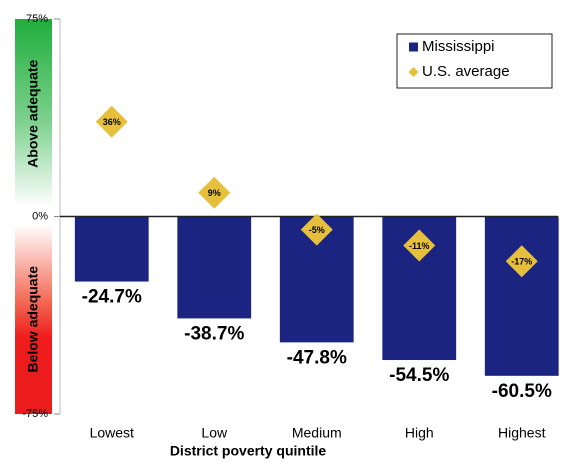  What do you see at coordinates (458, 46) in the screenshot?
I see `legend-label: Mississippi` at bounding box center [458, 46].